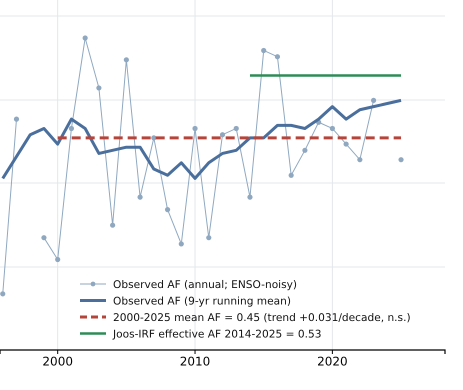  Describe the element at coordinates (262, 318) in the screenshot. I see `legend-label: 2000-2025 mean AF = 0.45 (trend +0.031/decade, n.s.)` at that location.